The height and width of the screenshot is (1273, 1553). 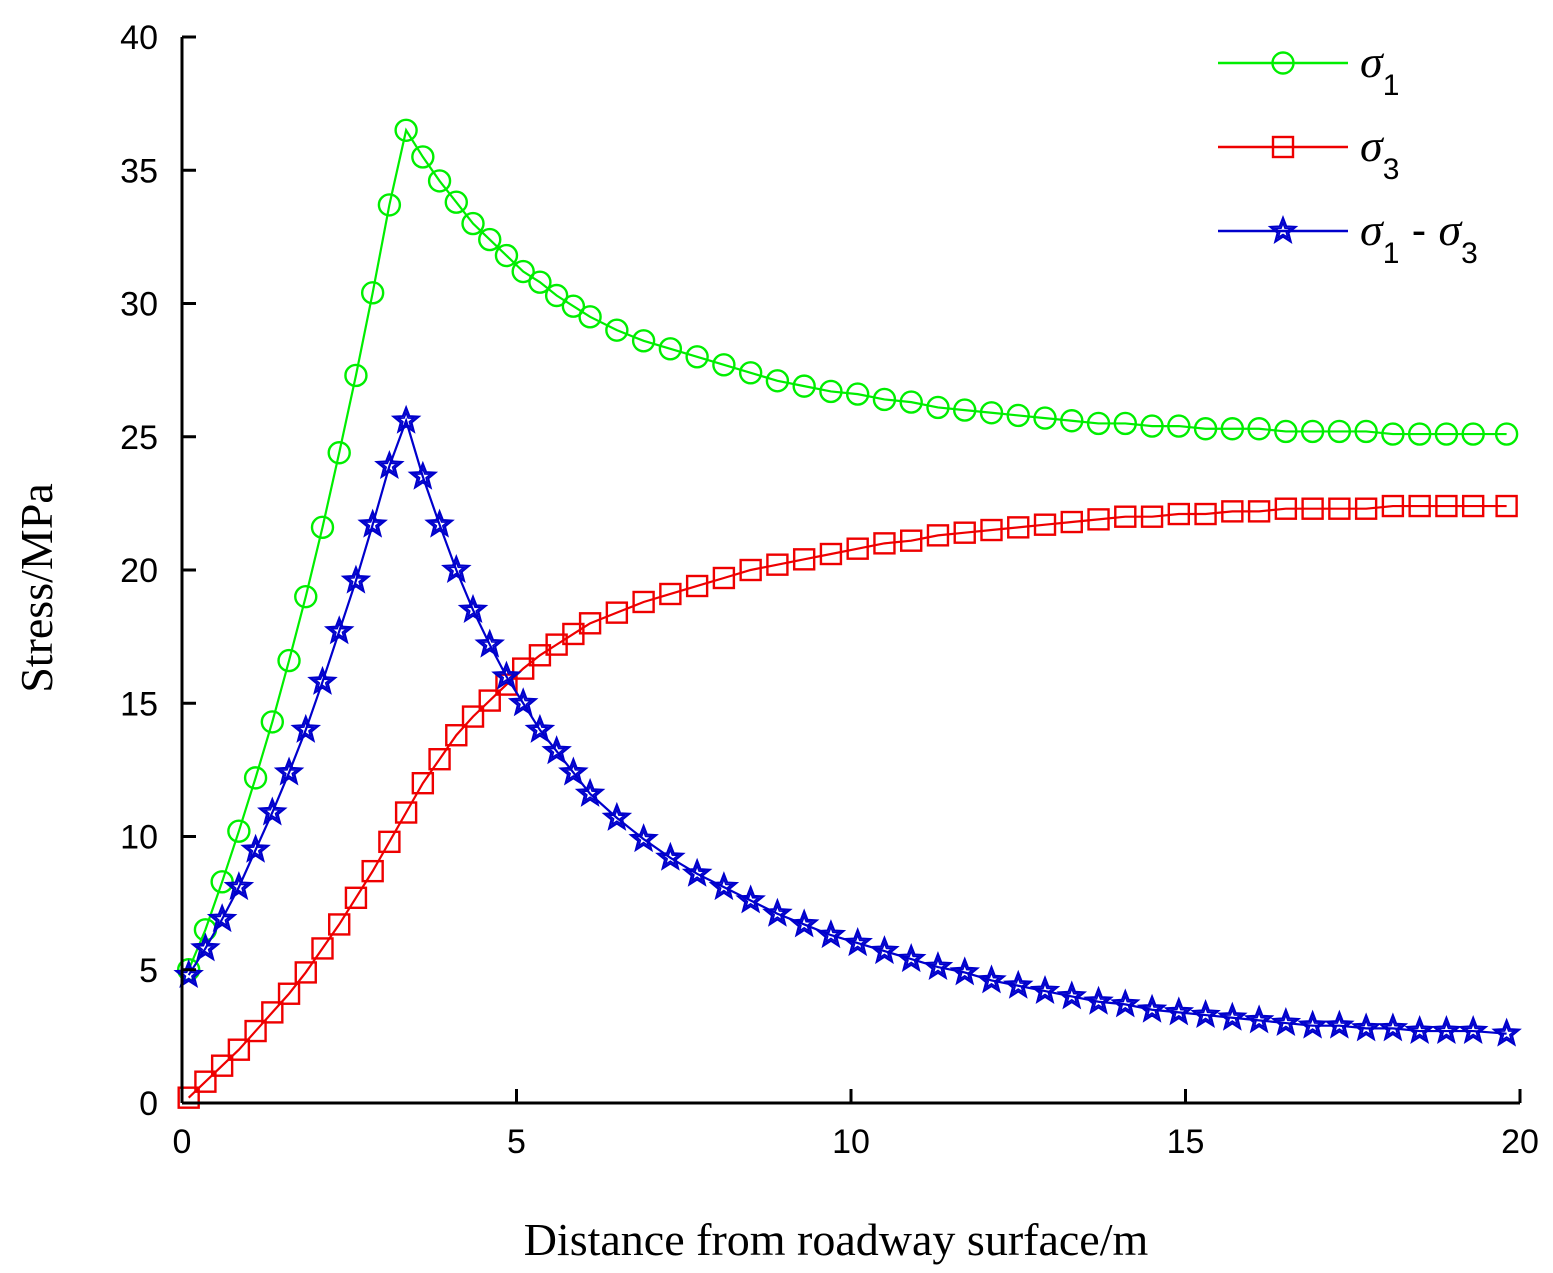 I want to click on y-tick-label: 40, so click(x=139, y=38).